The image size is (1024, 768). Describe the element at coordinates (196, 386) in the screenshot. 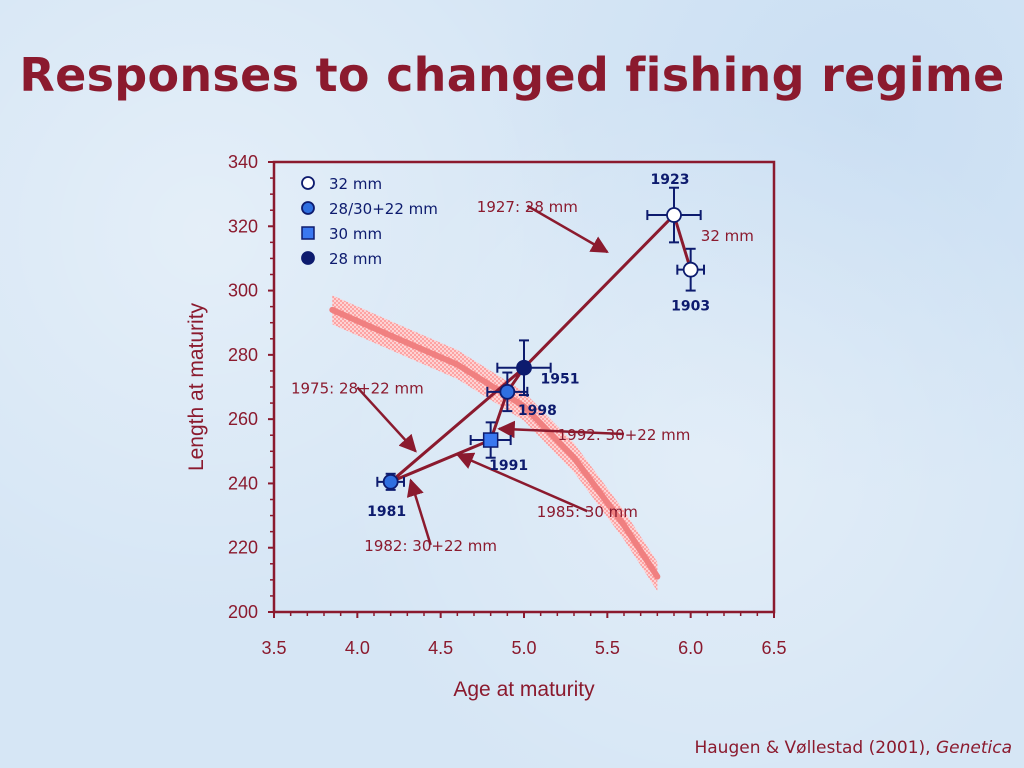

I see `y-axis-label: Length at maturity` at that location.